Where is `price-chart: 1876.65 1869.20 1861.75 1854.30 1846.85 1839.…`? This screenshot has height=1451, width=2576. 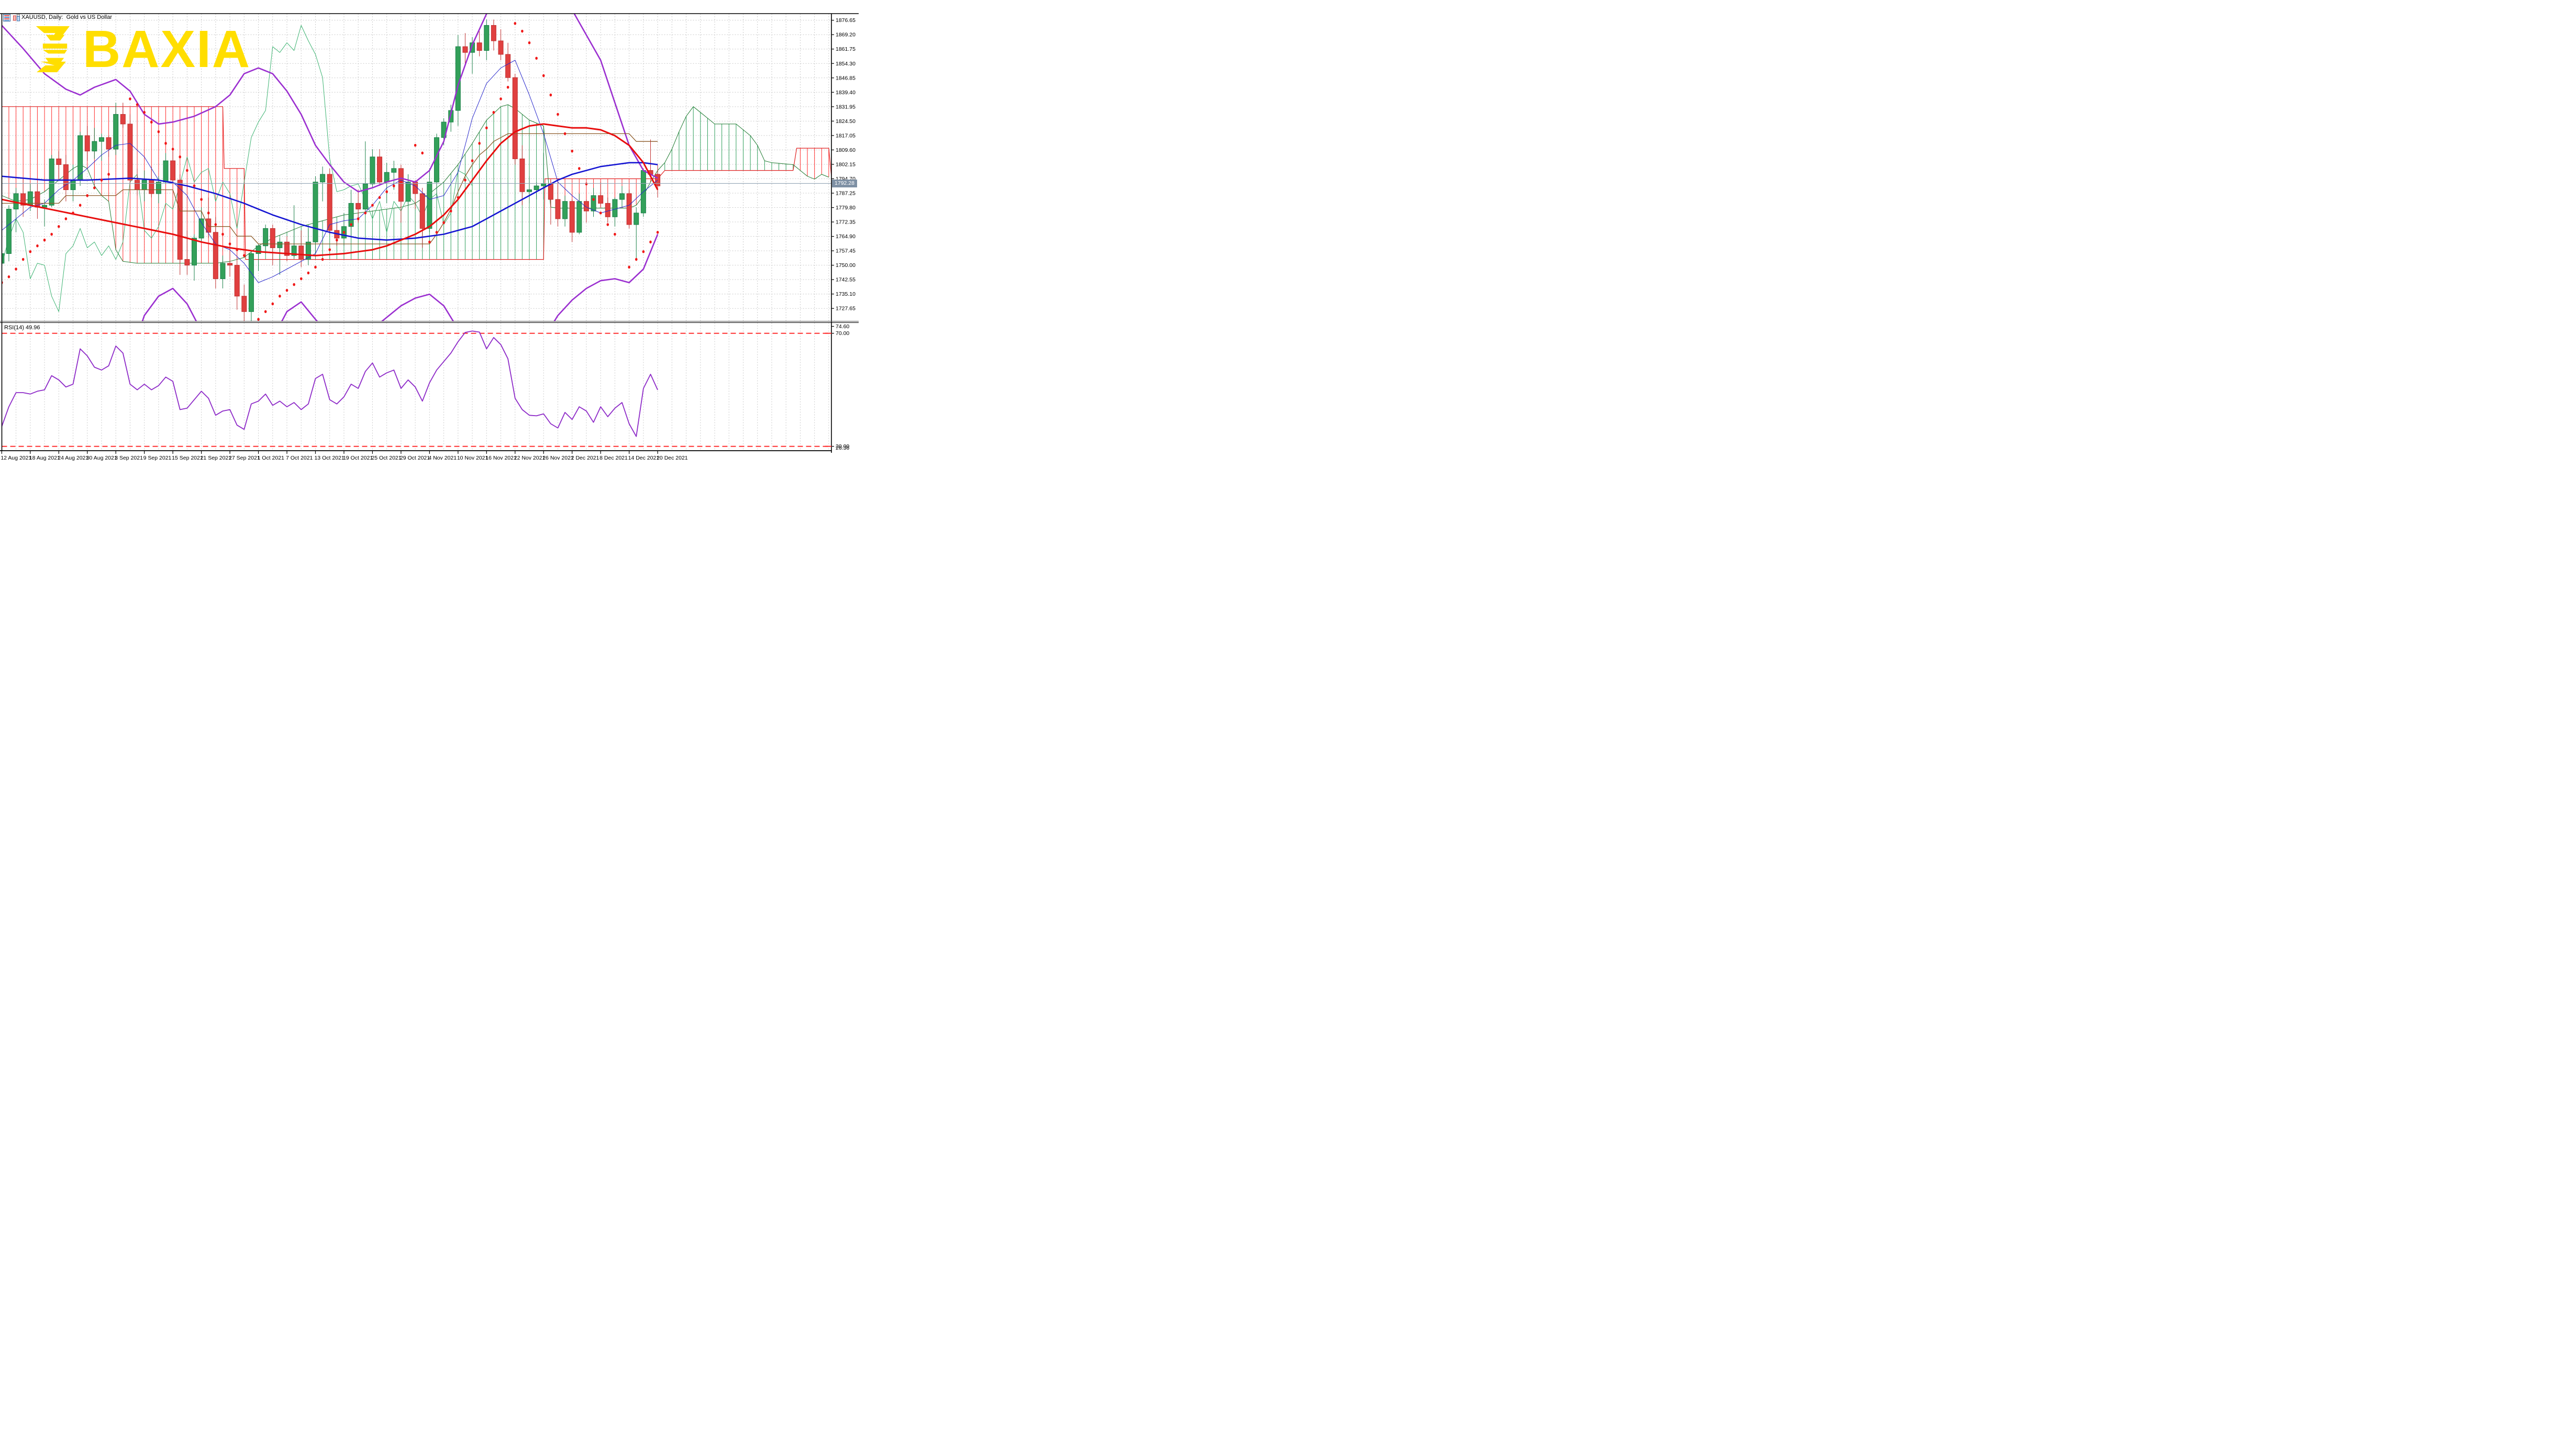 price-chart: 1876.65 1869.20 1861.75 1854.30 1846.85 1839.… is located at coordinates (429, 242).